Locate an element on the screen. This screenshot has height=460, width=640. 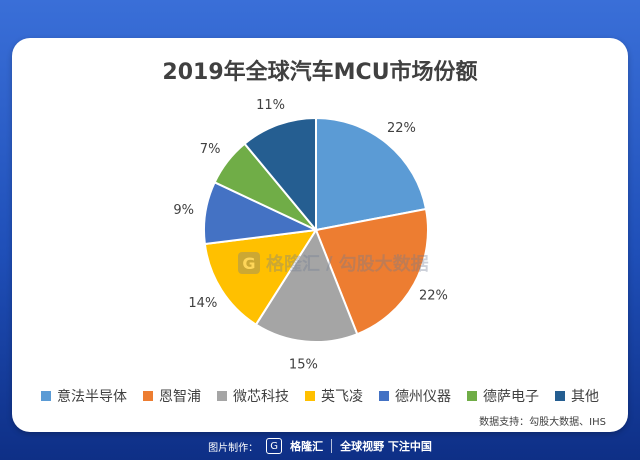
legend-item-5: 德萨电子 is located at coordinates (503, 396).